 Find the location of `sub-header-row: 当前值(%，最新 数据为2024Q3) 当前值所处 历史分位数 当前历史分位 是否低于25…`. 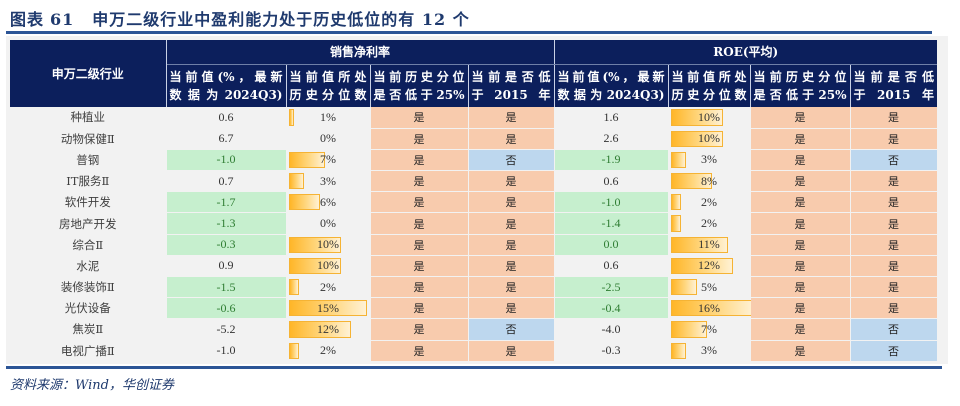

sub-header-row: 当前值(%，最新 数据为2024Q3) 当前值所处 历史分位数 当前历史分位 是否低于25… is located at coordinates (473, 85).